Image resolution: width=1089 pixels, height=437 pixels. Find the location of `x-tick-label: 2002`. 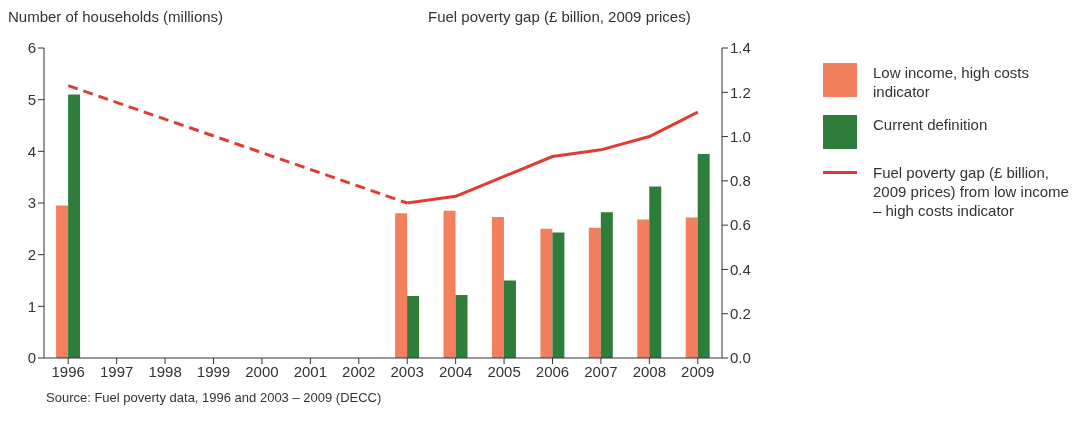

x-tick-label: 2002 is located at coordinates (359, 371).